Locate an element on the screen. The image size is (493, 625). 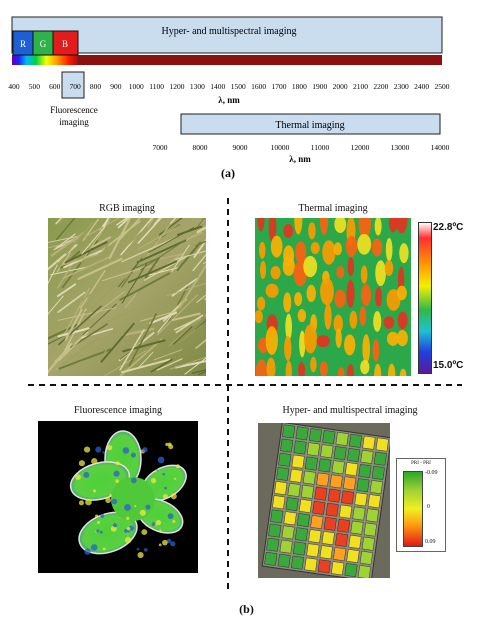
wavelength-tick-label: 2400 is located at coordinates (421, 86).